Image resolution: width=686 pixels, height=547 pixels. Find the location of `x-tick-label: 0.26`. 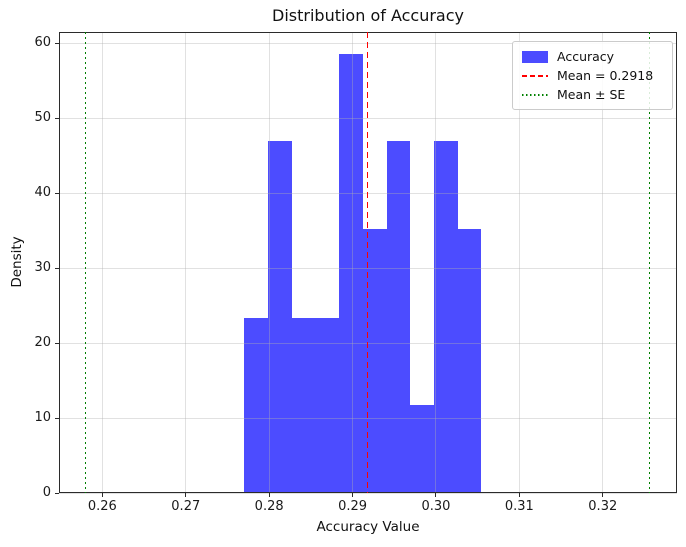

x-tick-label: 0.26 is located at coordinates (102, 506).